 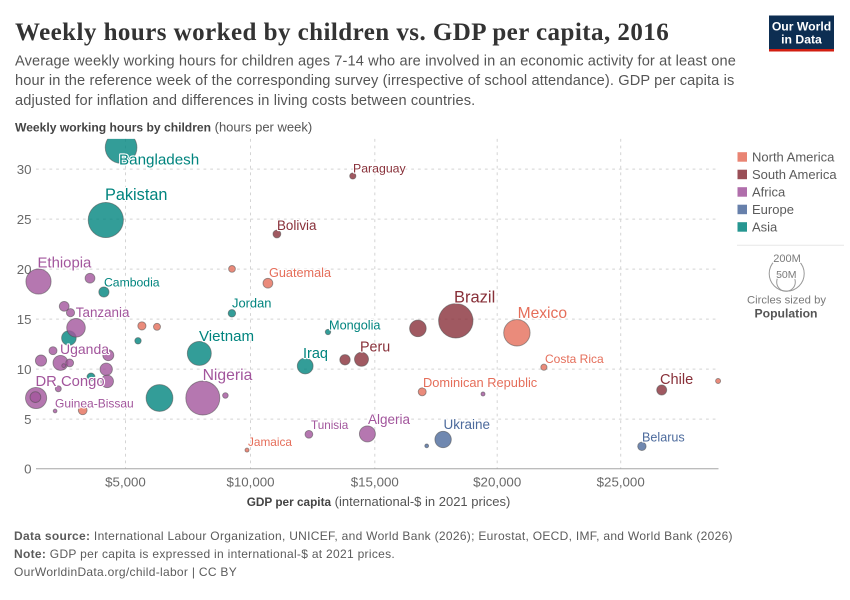 What do you see at coordinates (27, 419) in the screenshot?
I see `svg-text: 5` at bounding box center [27, 419].